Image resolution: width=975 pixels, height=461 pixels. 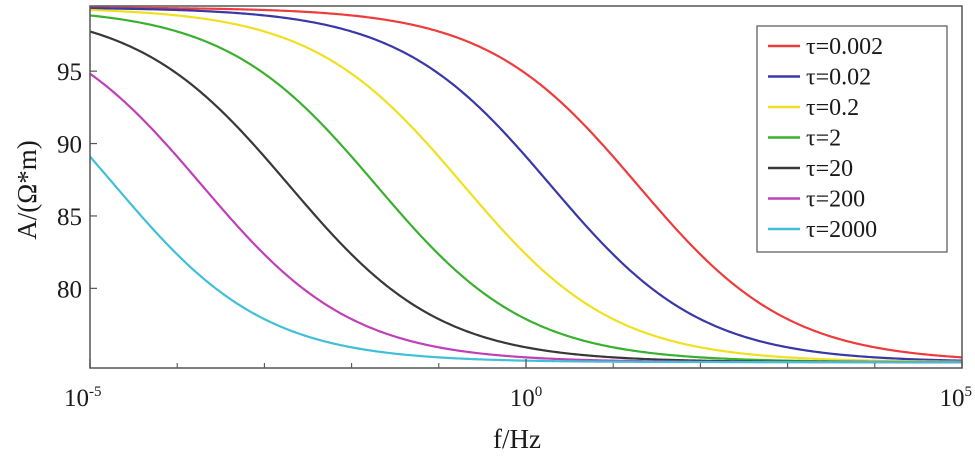 What do you see at coordinates (823, 139) in the screenshot?
I see `legend-entry-label: τ=2` at bounding box center [823, 139].